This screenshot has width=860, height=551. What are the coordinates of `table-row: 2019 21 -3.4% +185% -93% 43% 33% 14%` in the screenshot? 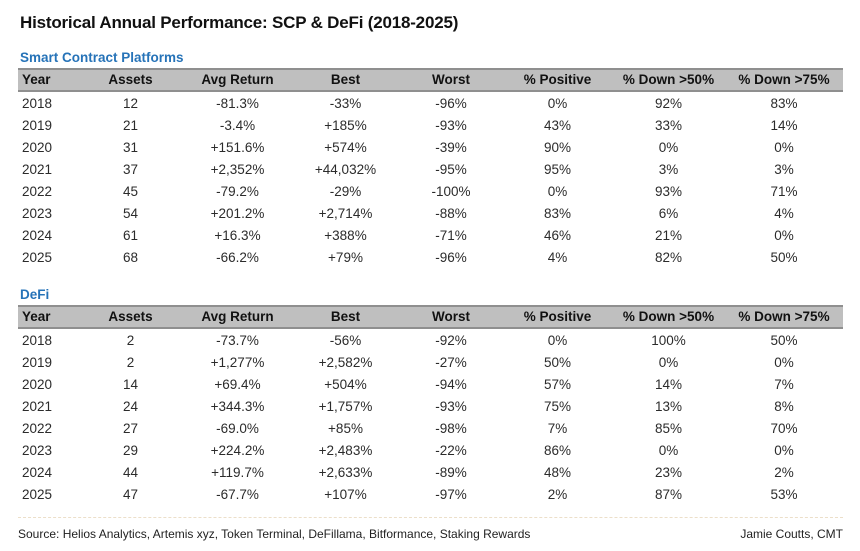 It's located at (430, 125).